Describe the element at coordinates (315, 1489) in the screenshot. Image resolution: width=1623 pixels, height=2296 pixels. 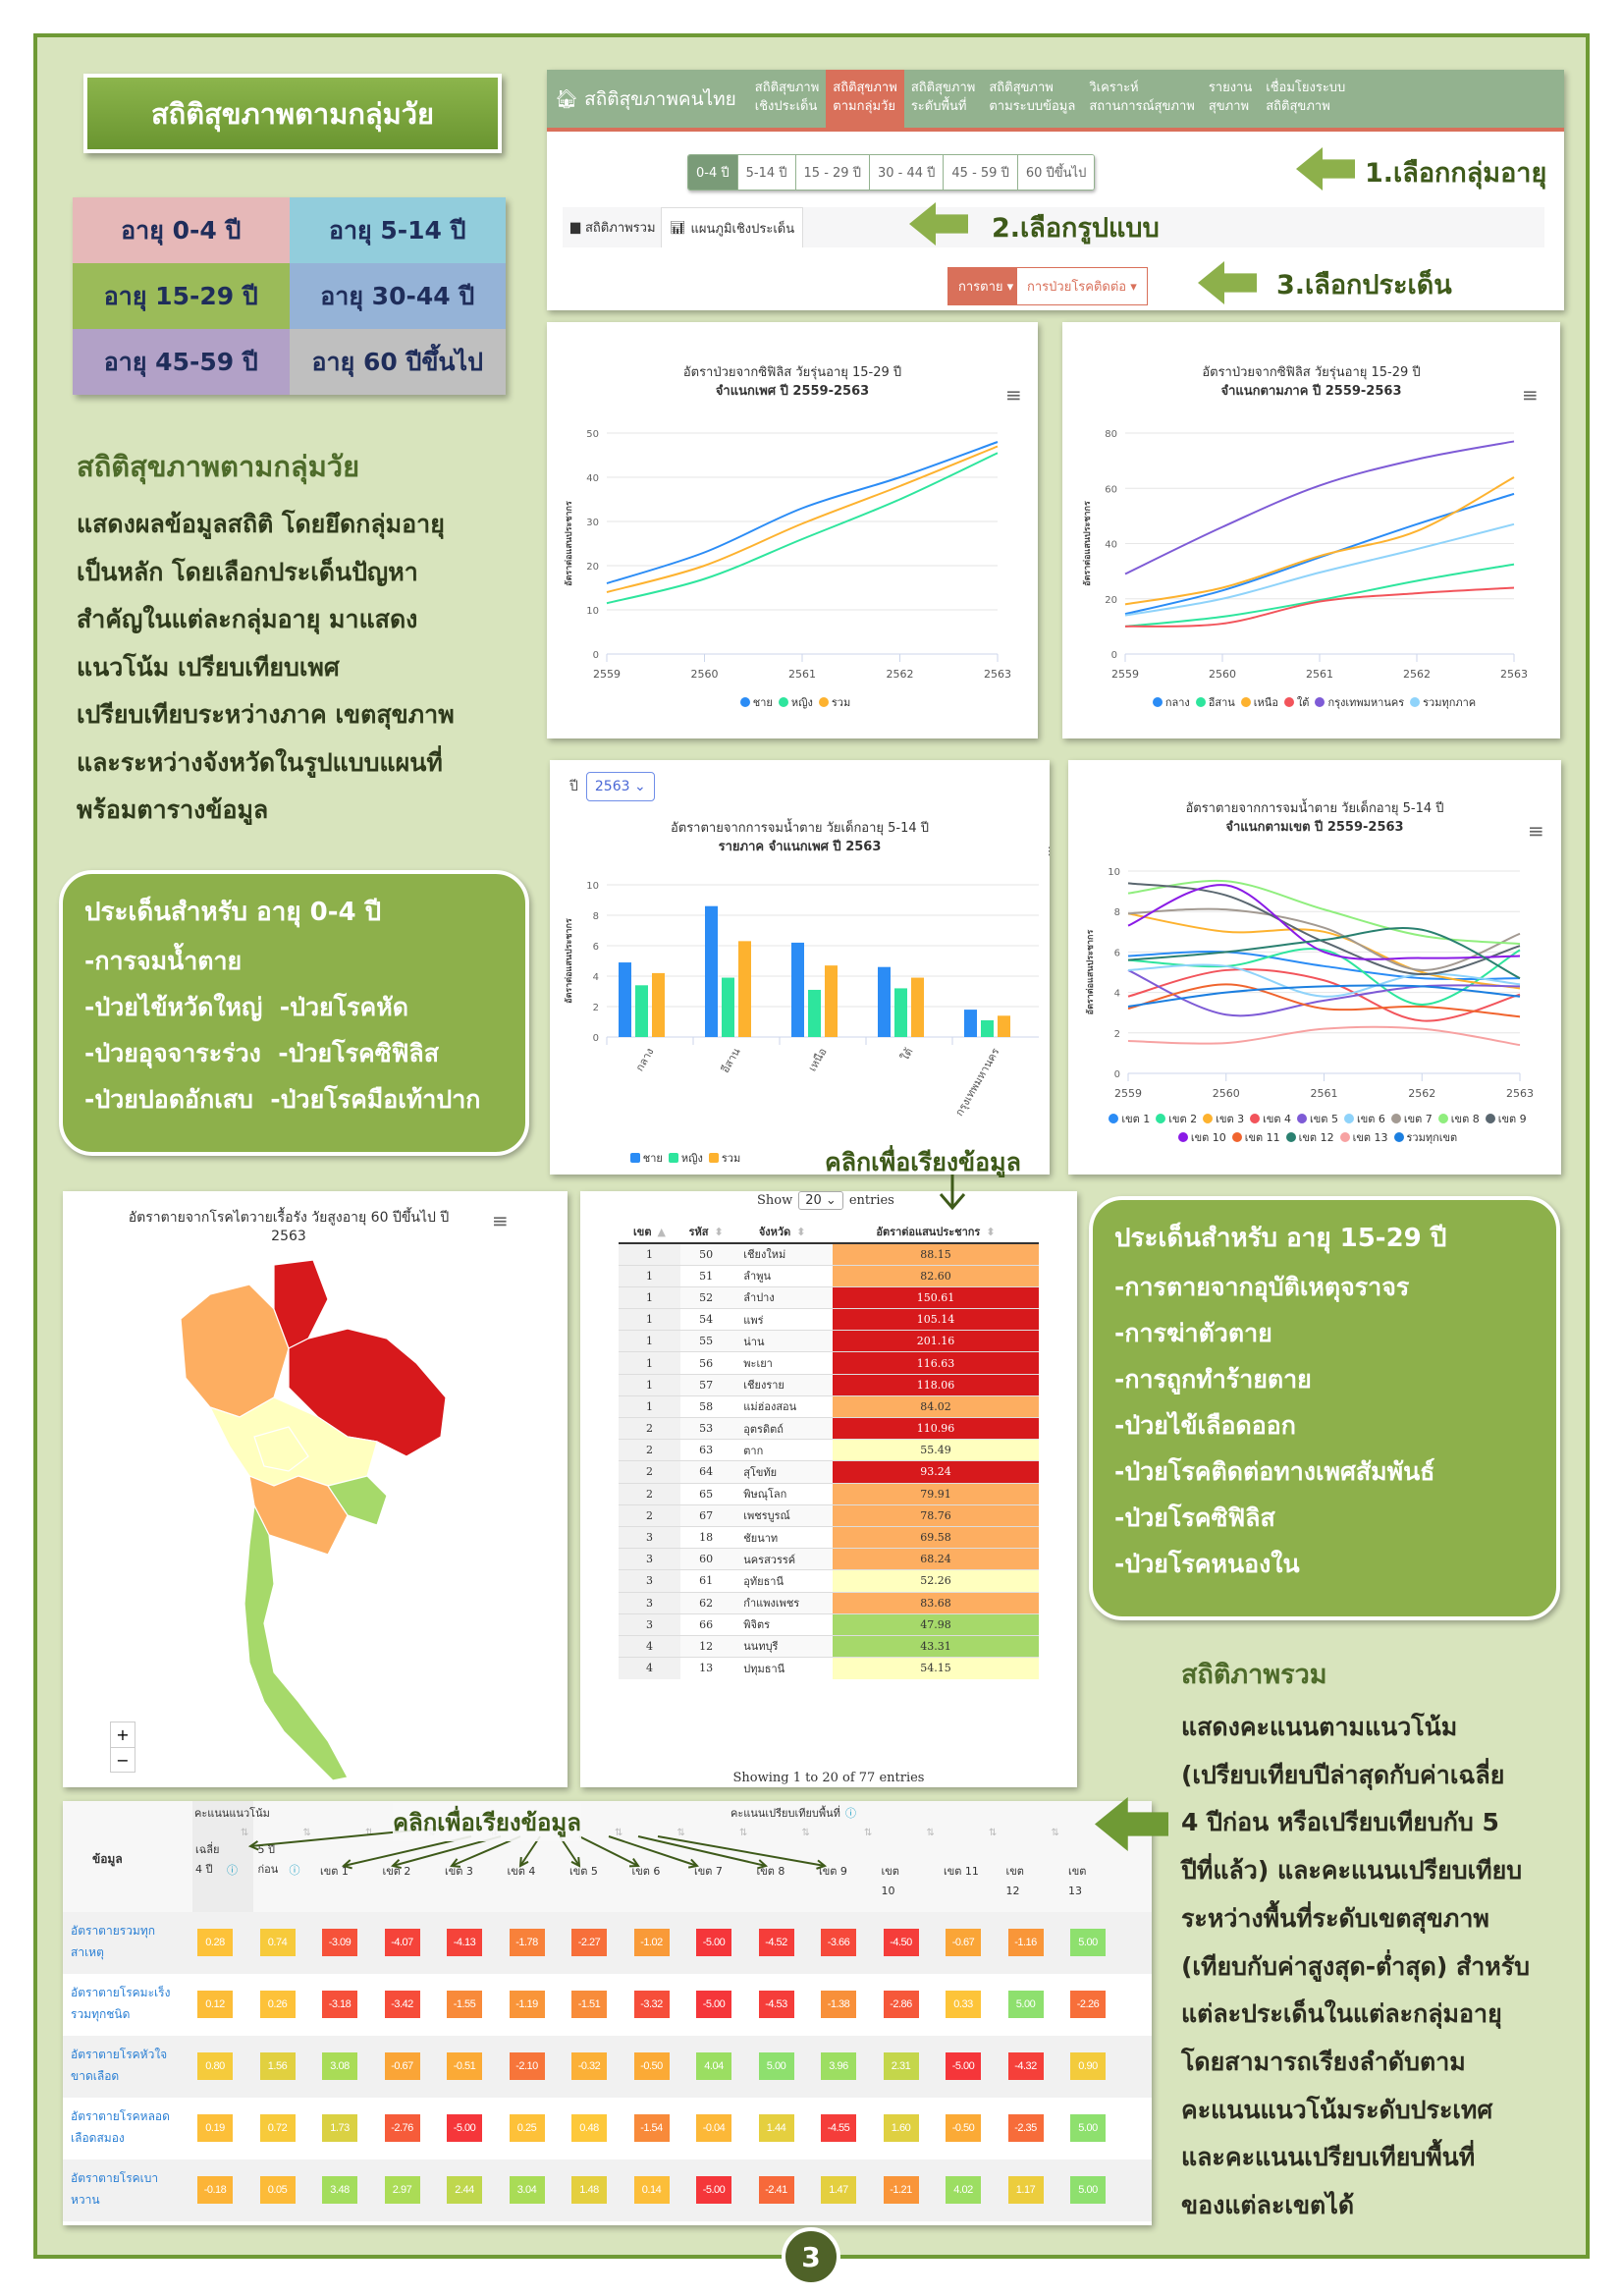
I see `thailand-map` at that location.